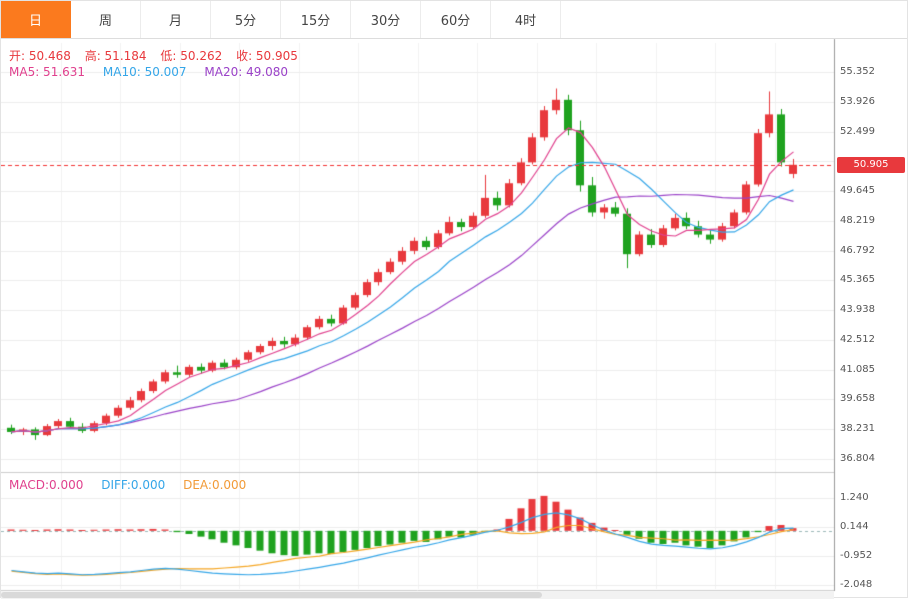 The width and height of the screenshot is (908, 599). I want to click on tab-60min: 60分, so click(456, 19).